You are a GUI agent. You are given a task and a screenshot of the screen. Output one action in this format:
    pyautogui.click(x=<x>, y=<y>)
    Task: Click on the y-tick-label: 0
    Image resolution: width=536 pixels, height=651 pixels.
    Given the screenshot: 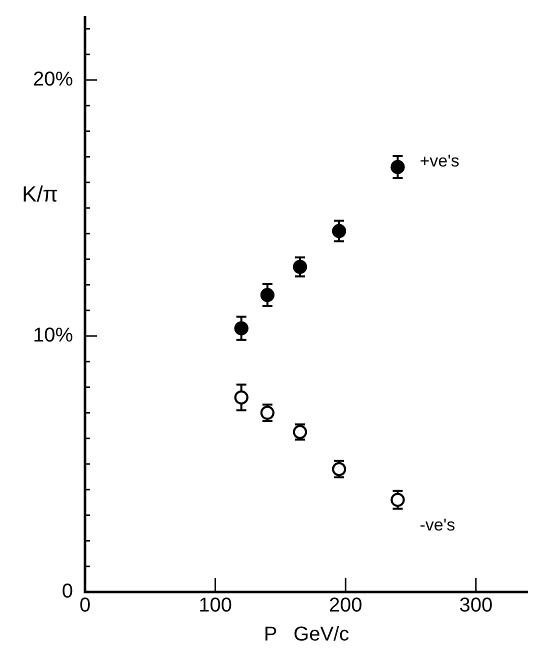 What is the action you would take?
    pyautogui.click(x=67, y=591)
    